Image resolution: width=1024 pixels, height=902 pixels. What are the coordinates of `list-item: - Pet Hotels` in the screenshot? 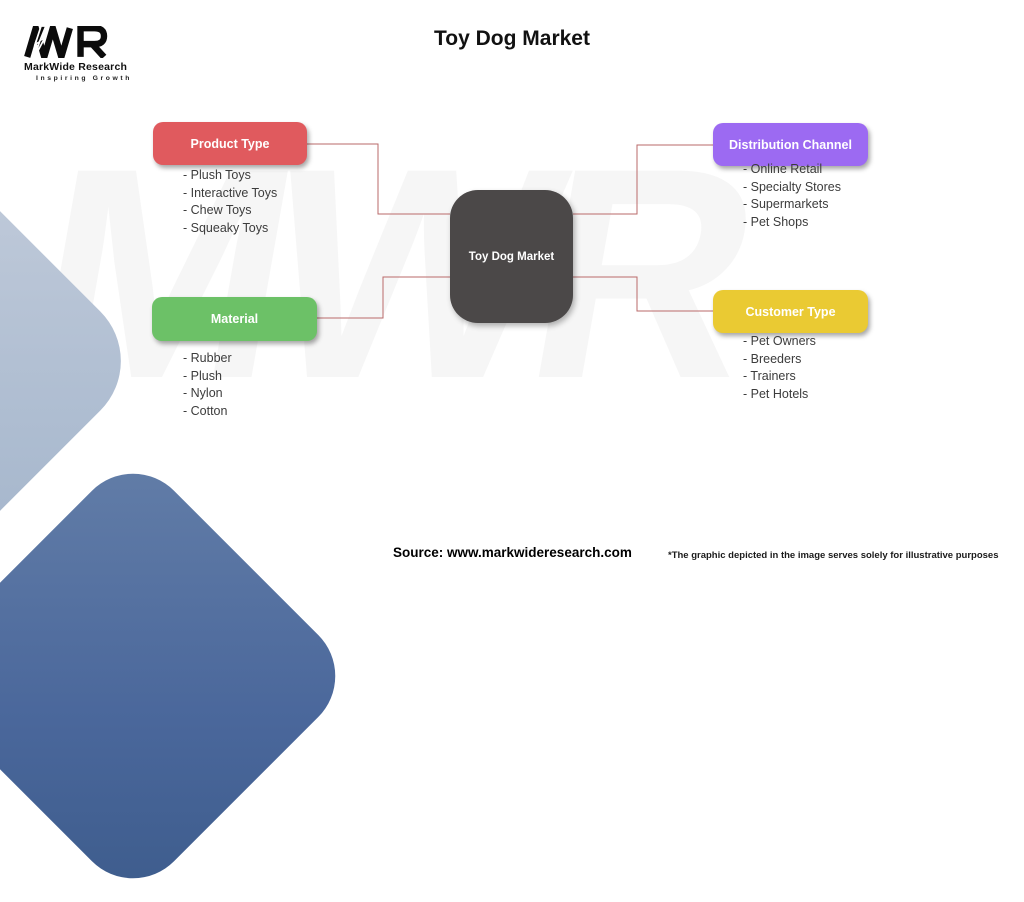 It's located at (776, 393).